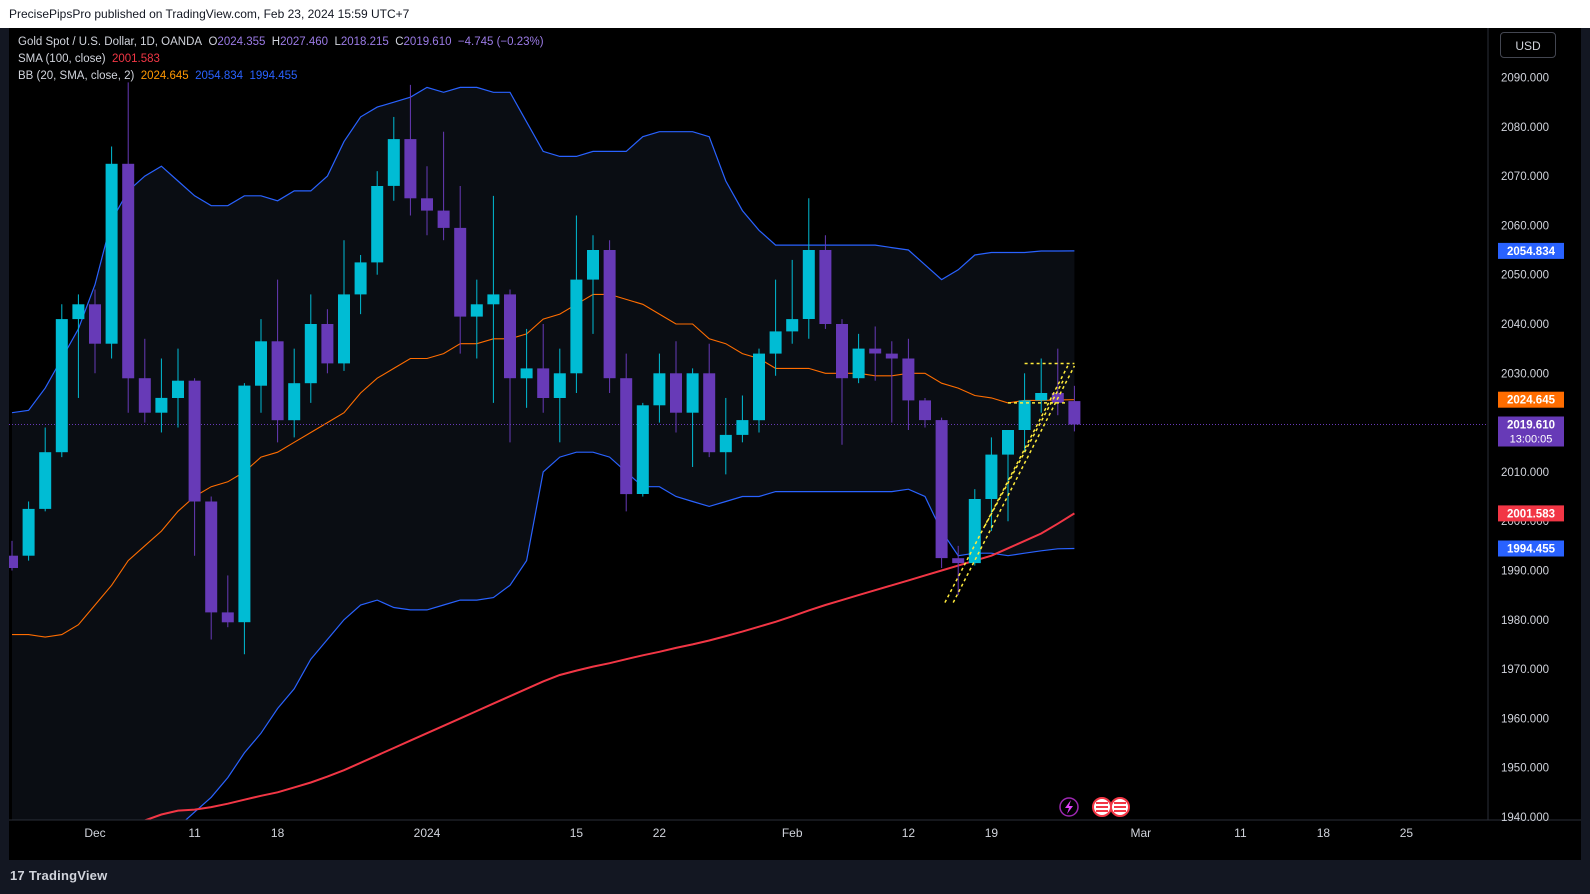 This screenshot has height=894, width=1590. Describe the element at coordinates (337, 42) in the screenshot. I see `low-label: L` at that location.